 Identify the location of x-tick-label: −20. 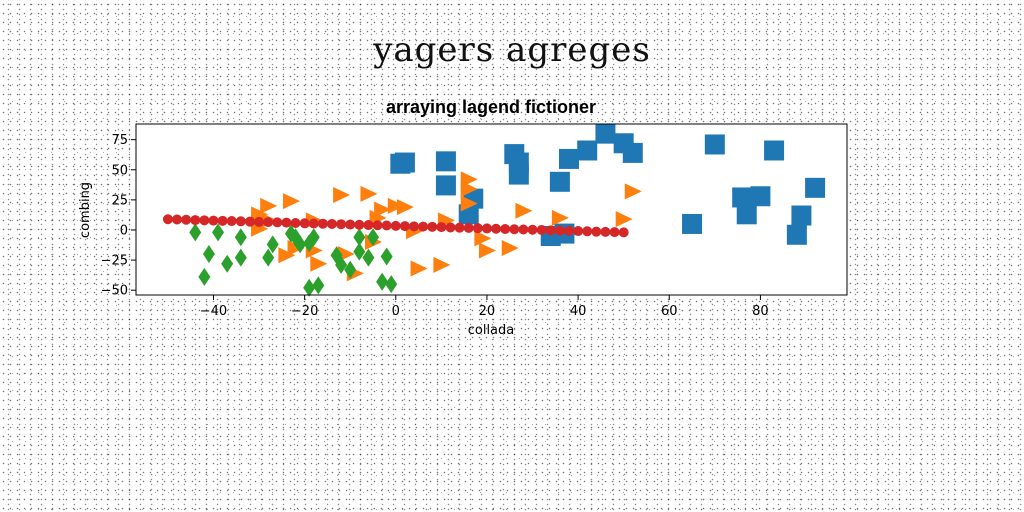
(304, 311).